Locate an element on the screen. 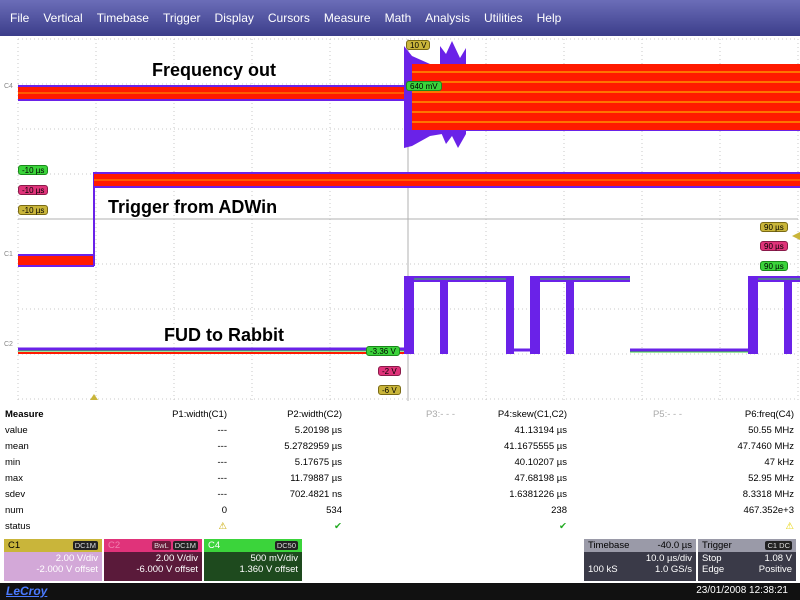  menu-help: Help is located at coordinates (549, 18).